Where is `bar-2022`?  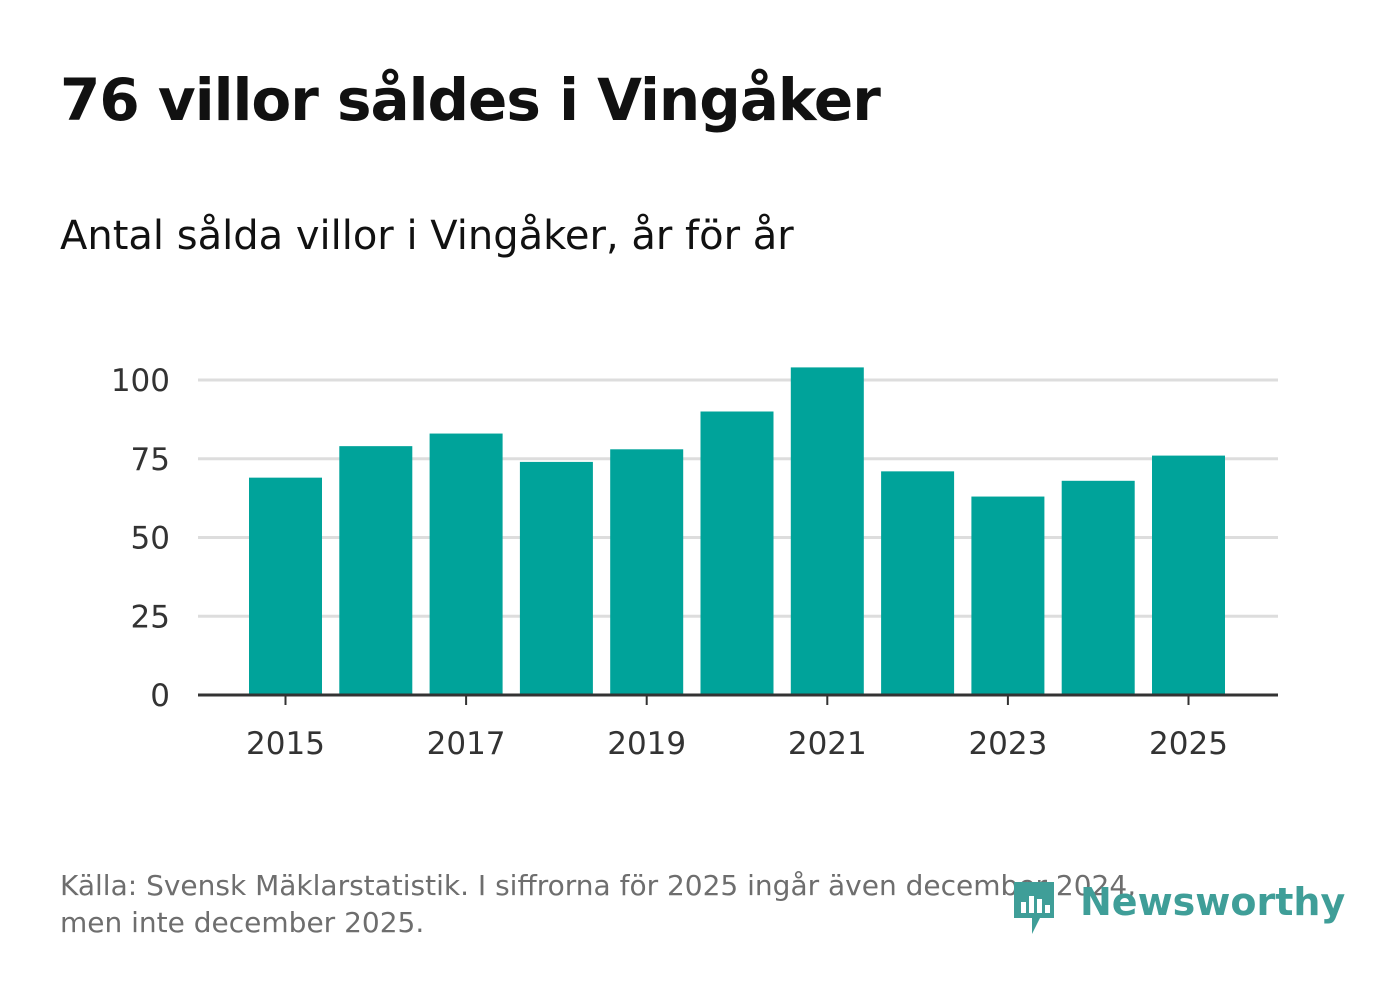
bar-2022 is located at coordinates (918, 583).